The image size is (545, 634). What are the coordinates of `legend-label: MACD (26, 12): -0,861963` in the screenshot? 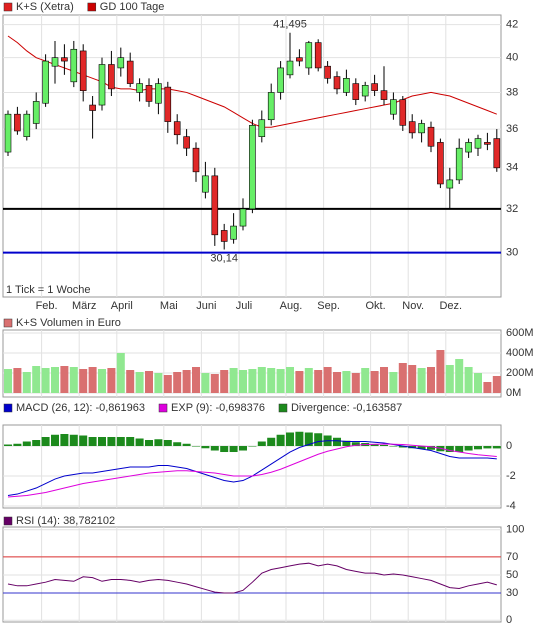 It's located at (80, 408).